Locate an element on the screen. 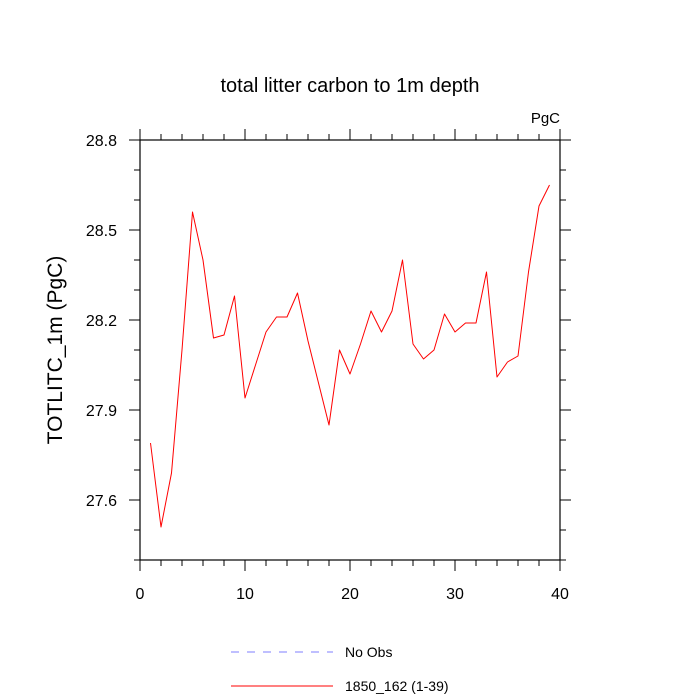  legend-label: No Obs is located at coordinates (368, 652).